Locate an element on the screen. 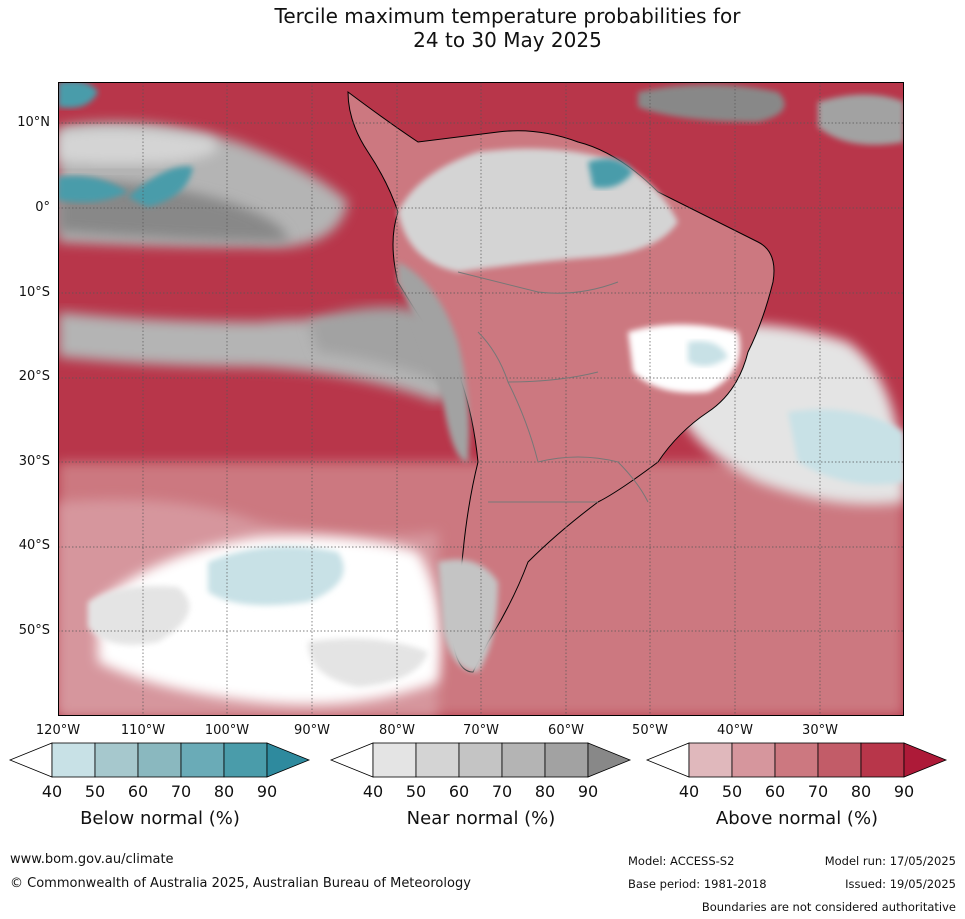 The width and height of the screenshot is (965, 919). legend-above-tick-80: 80 is located at coordinates (861, 791).